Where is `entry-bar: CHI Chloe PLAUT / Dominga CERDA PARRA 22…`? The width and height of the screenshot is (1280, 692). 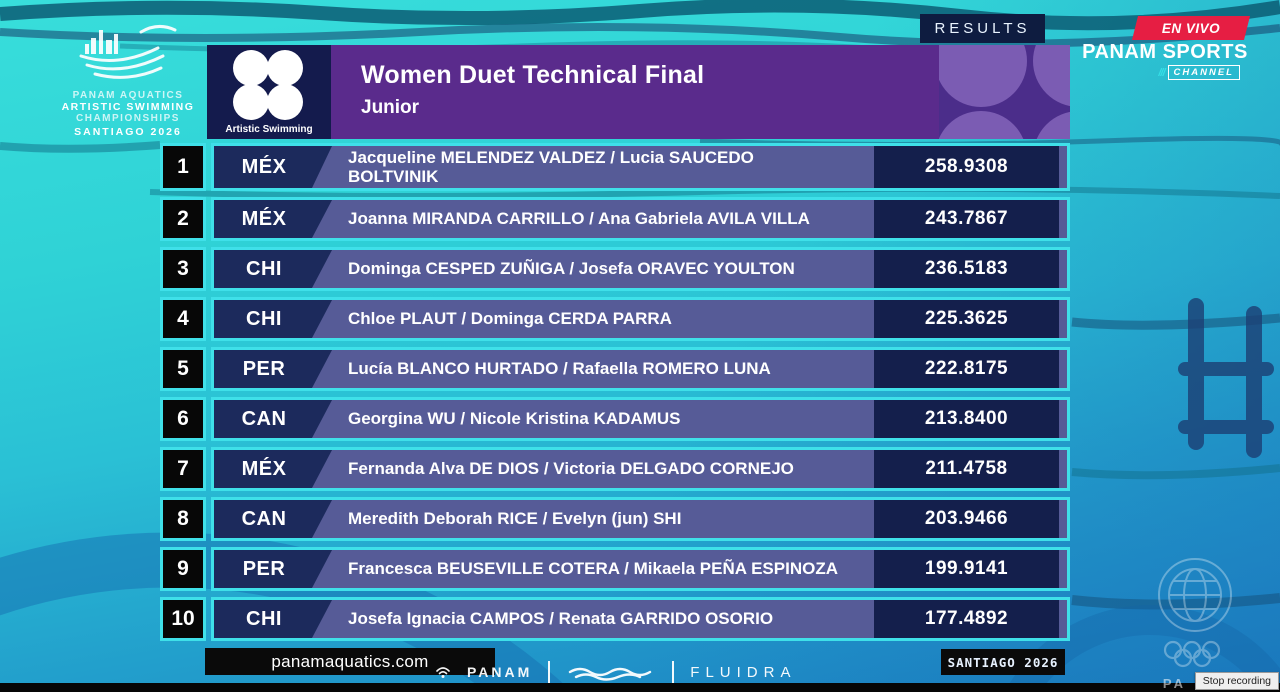
entry-bar: CHI Chloe PLAUT / Dominga CERDA PARRA 22… is located at coordinates (640, 319).